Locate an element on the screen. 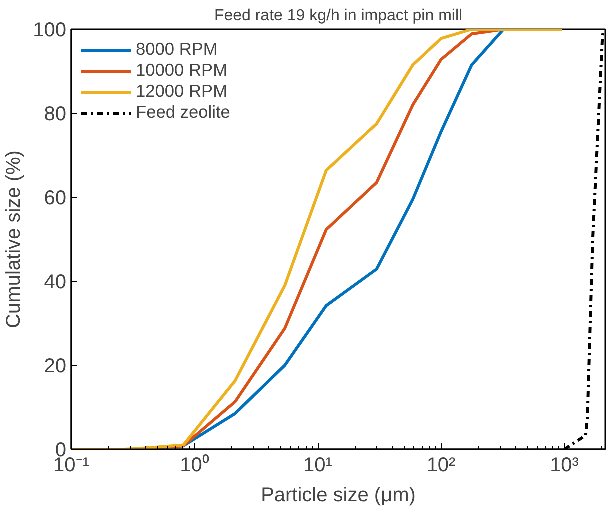 The image size is (613, 509). legend-label: 10000 RPM is located at coordinates (182, 70).